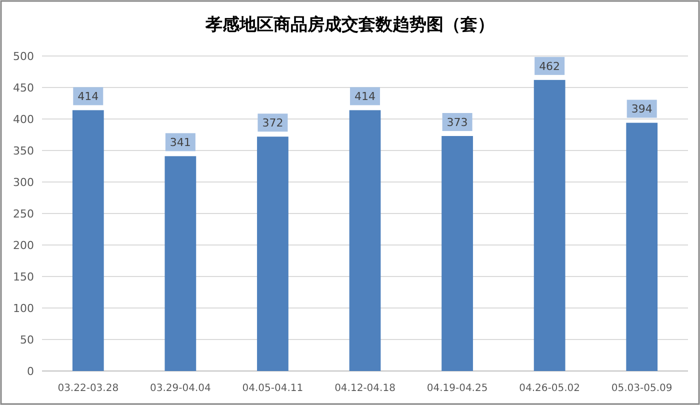  What do you see at coordinates (88, 388) in the screenshot?
I see `x-tick-label: 03.22-03.28` at bounding box center [88, 388].